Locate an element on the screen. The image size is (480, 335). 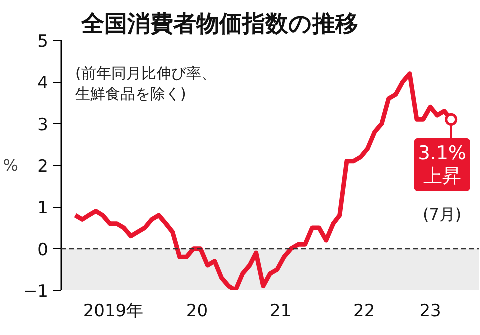
x-tick-label: 2019年 is located at coordinates (113, 312).